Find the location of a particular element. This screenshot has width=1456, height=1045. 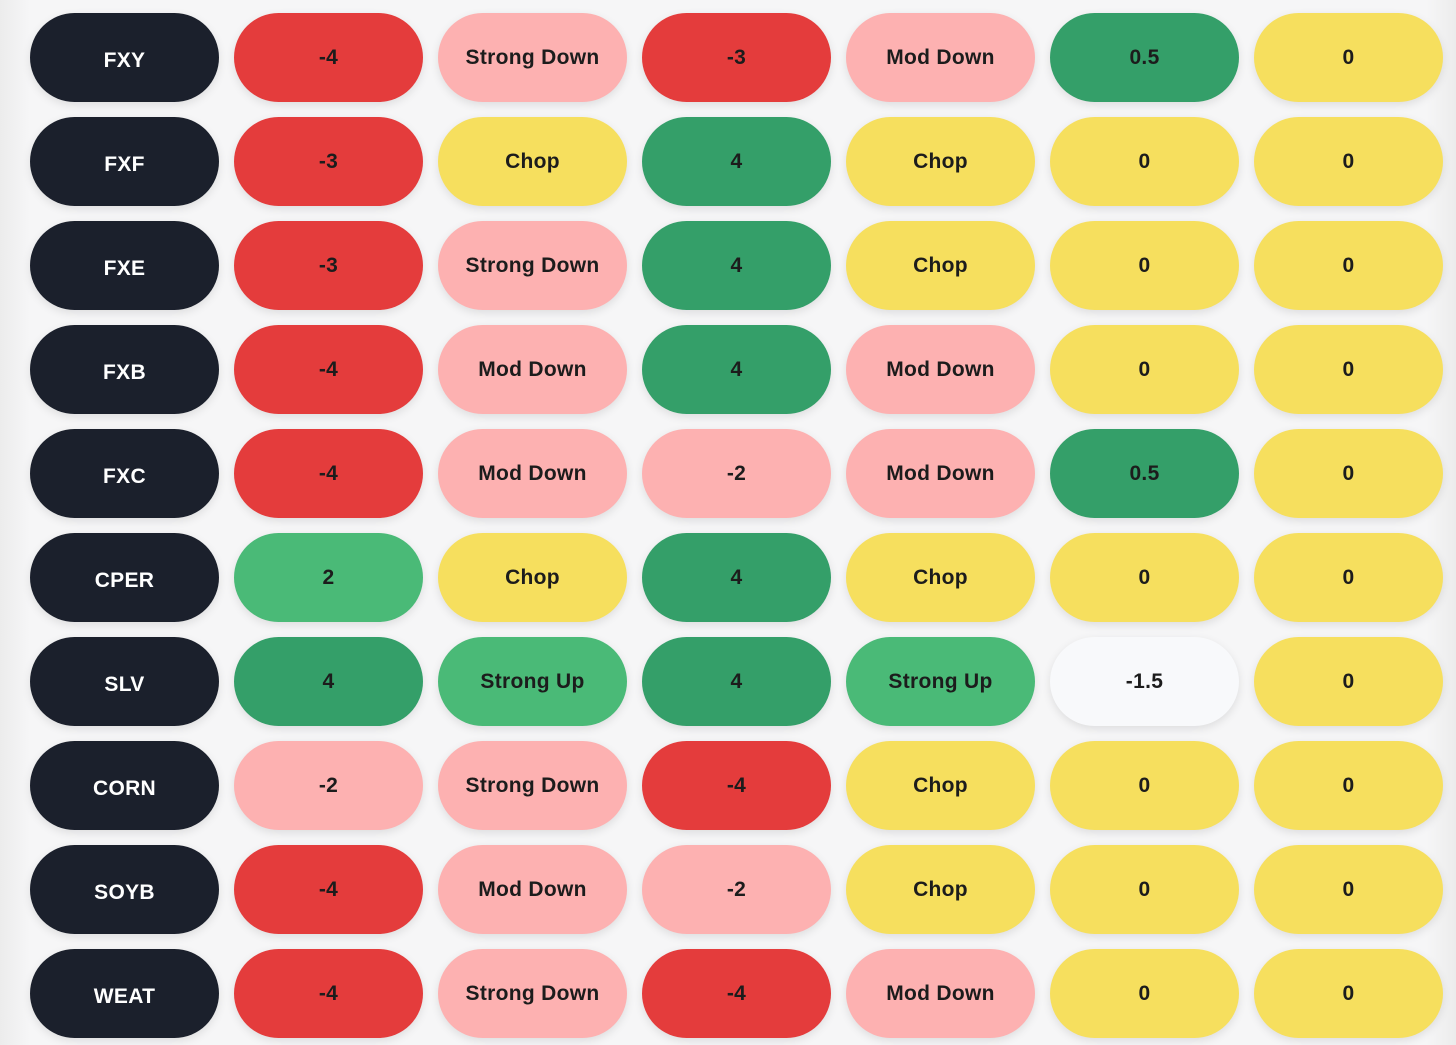

trend-2-pill: Strong Up is located at coordinates (940, 681).